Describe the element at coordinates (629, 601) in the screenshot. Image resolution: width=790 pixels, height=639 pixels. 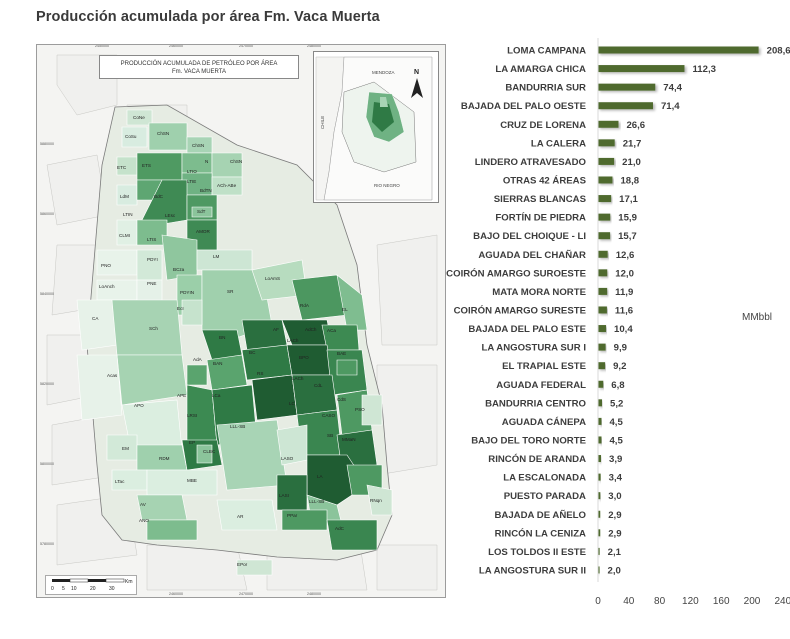
I see `x-tick-label: 40` at that location.